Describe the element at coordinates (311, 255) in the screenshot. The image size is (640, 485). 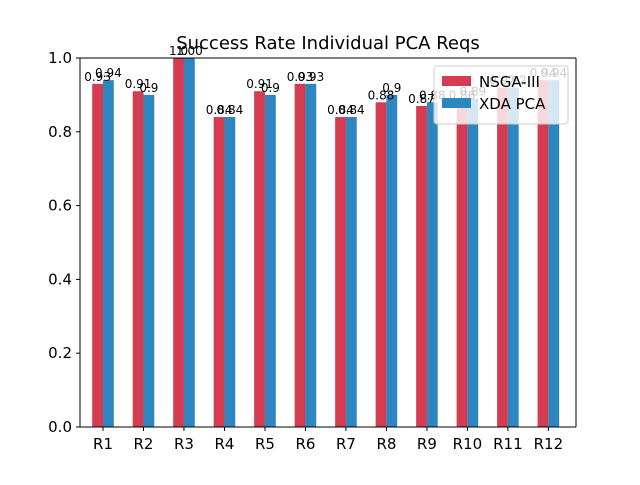
I see `bar-xda-pca-r6` at that location.